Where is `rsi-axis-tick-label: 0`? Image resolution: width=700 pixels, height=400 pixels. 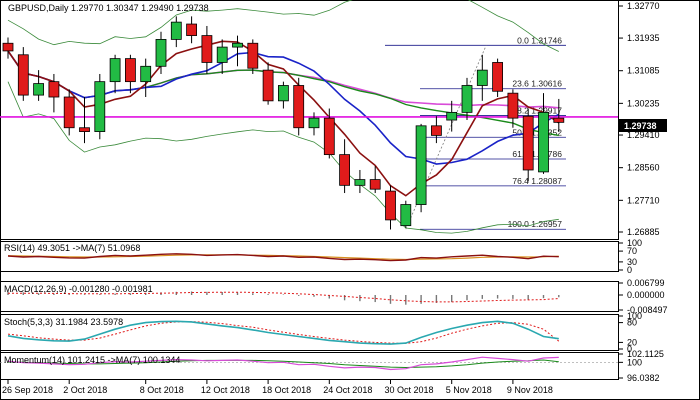
rsi-axis-tick-label: 0 is located at coordinates (629, 270).